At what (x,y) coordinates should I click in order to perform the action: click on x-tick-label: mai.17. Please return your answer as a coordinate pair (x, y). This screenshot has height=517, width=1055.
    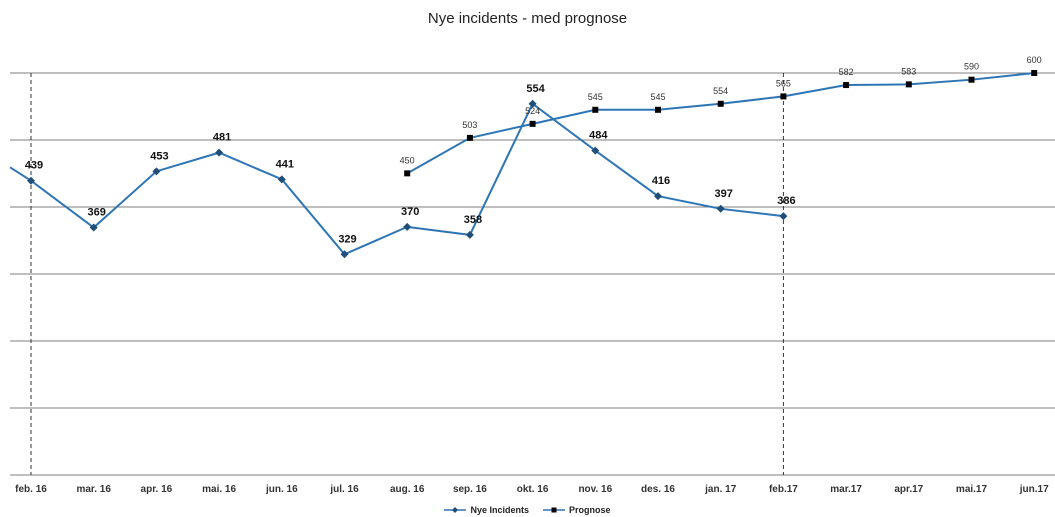
    Looking at the image, I should click on (972, 489).